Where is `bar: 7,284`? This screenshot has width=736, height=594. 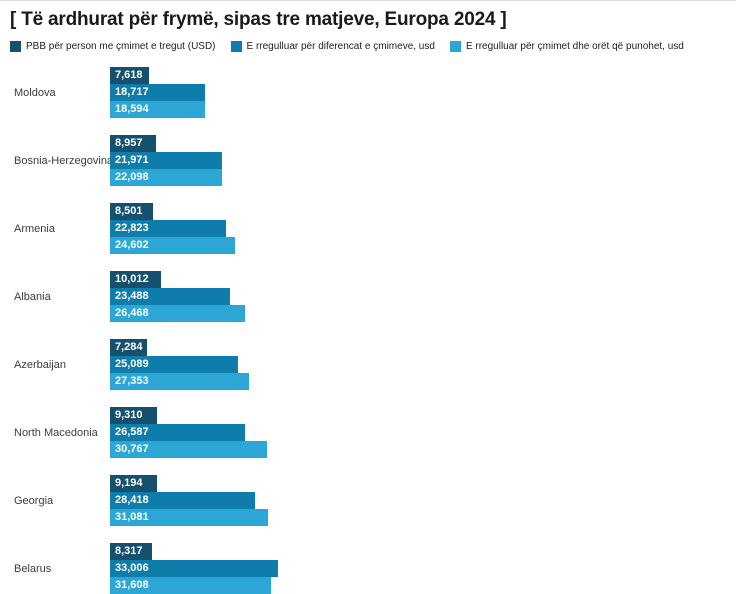 bar: 7,284 is located at coordinates (128, 347).